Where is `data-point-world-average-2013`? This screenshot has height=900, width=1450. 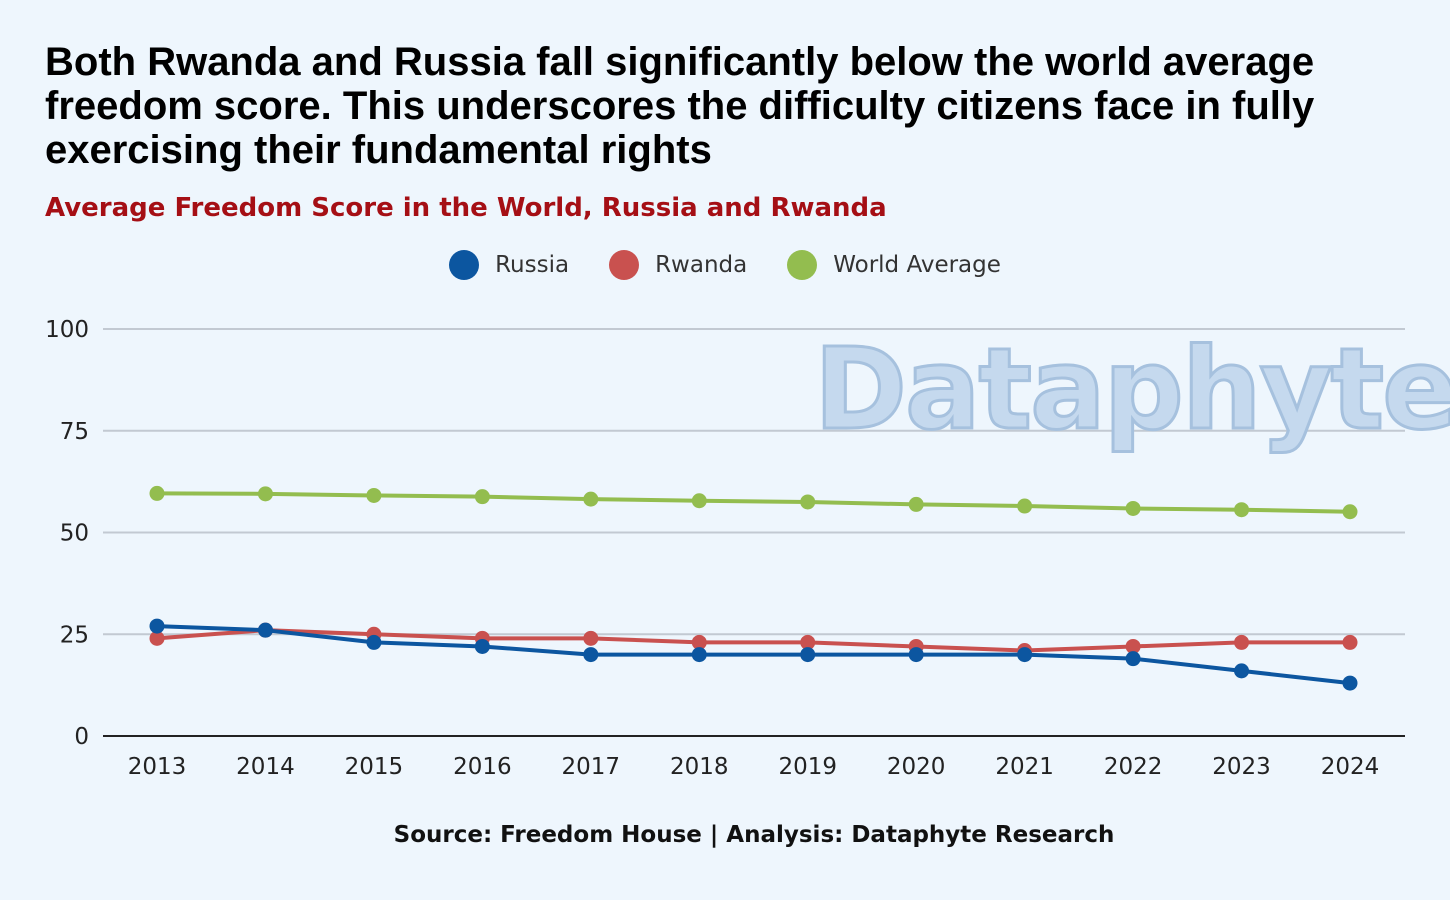
data-point-world-average-2013 is located at coordinates (157, 493).